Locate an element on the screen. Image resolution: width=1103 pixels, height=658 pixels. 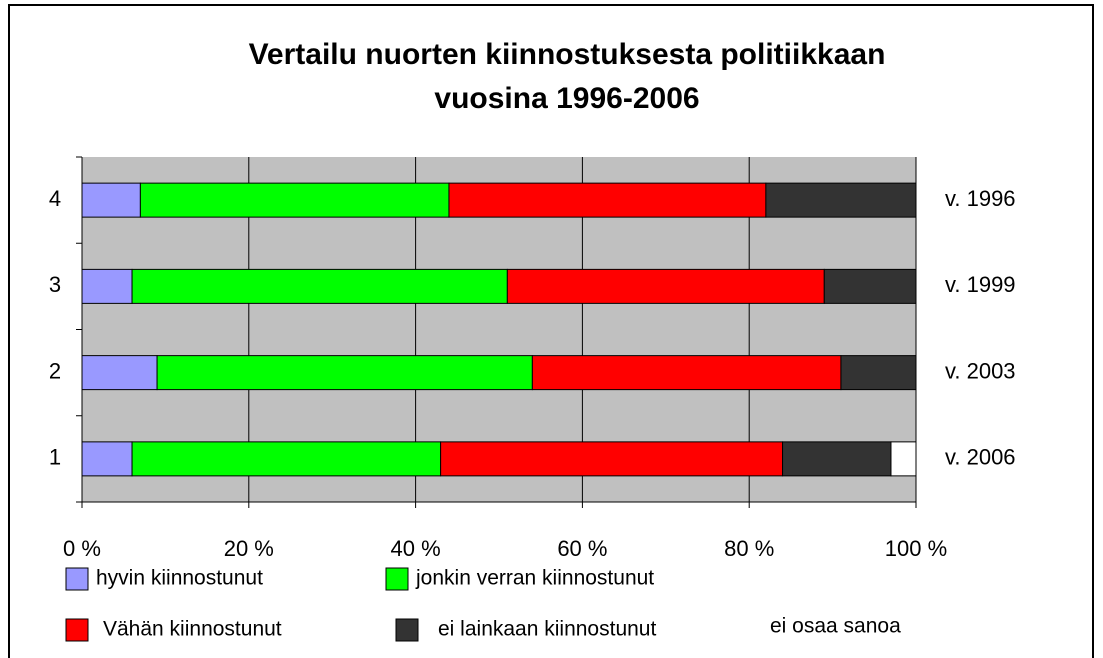
y-tick-label: 3 is located at coordinates (55, 284).